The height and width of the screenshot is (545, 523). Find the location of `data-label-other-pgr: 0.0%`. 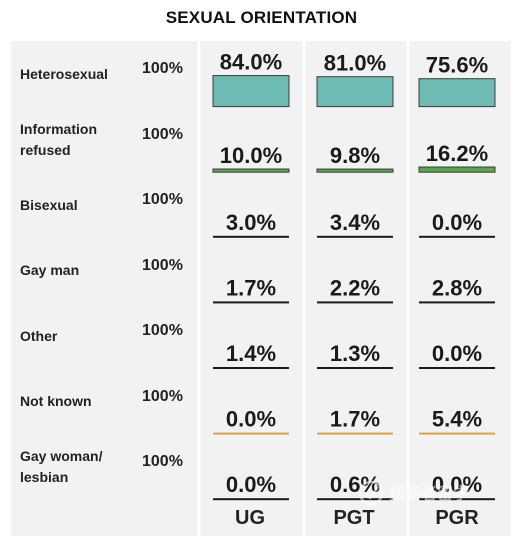

data-label-other-pgr: 0.0% is located at coordinates (457, 353).